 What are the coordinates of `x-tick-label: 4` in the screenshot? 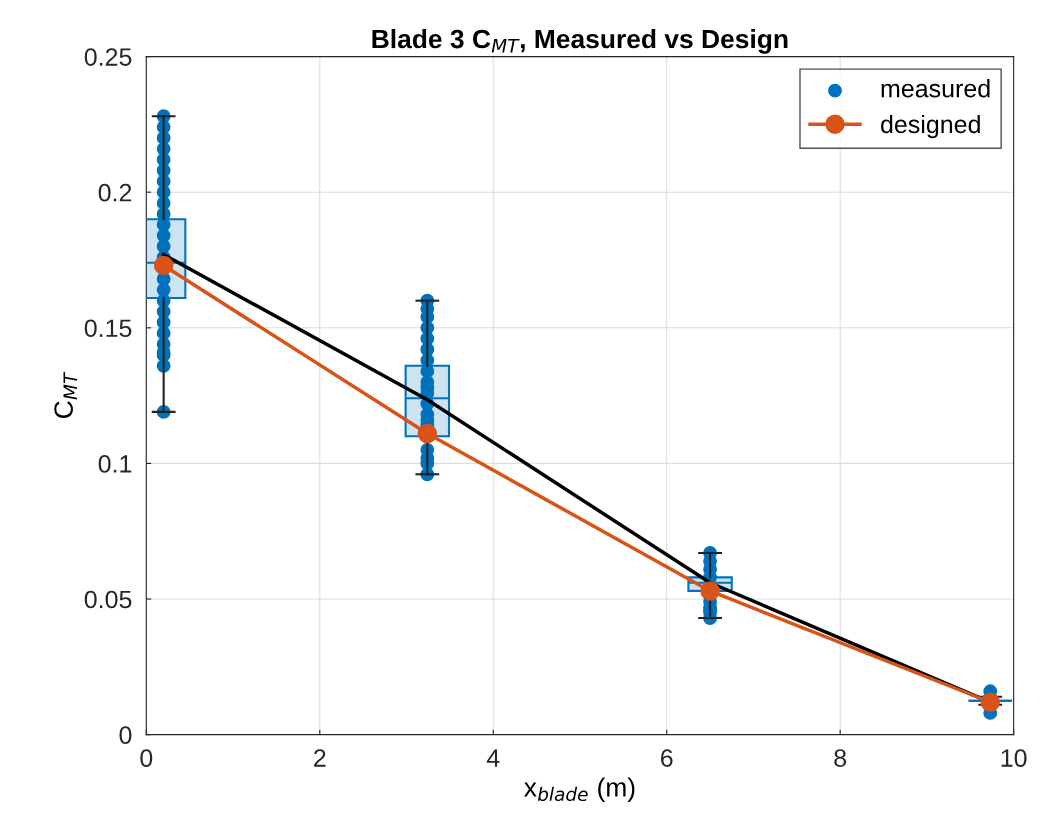 It's located at (493, 758).